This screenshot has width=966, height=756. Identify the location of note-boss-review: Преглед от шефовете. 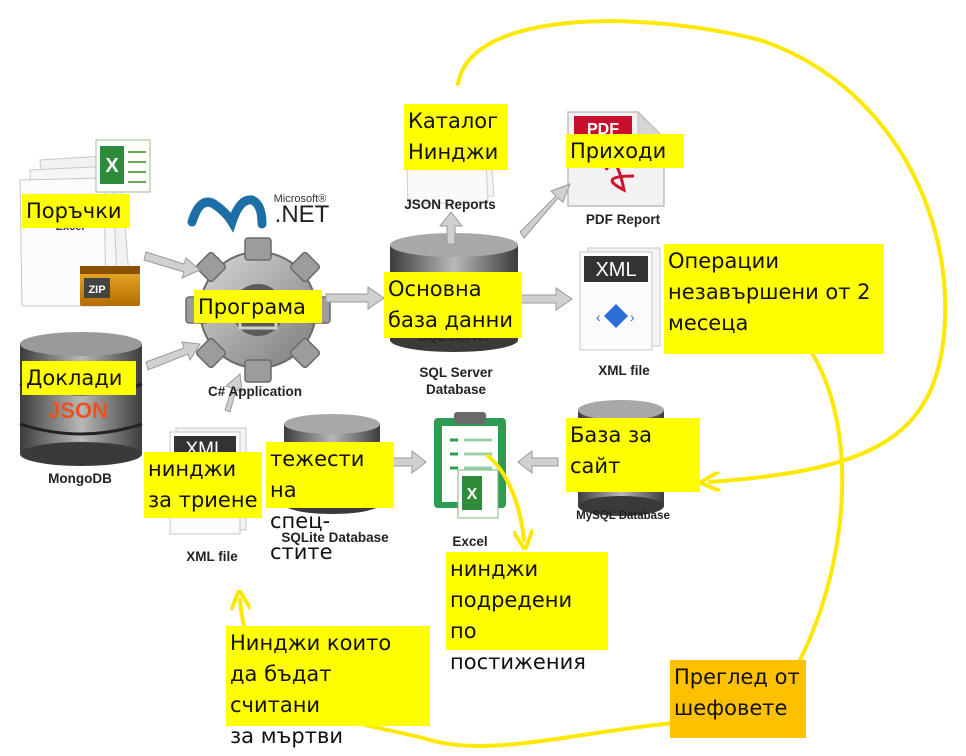
(738, 699).